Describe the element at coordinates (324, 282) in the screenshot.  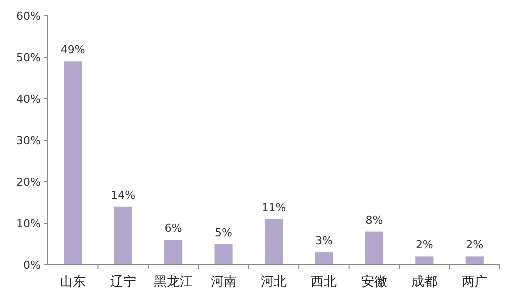
I see `x-tick-label: 西北` at that location.